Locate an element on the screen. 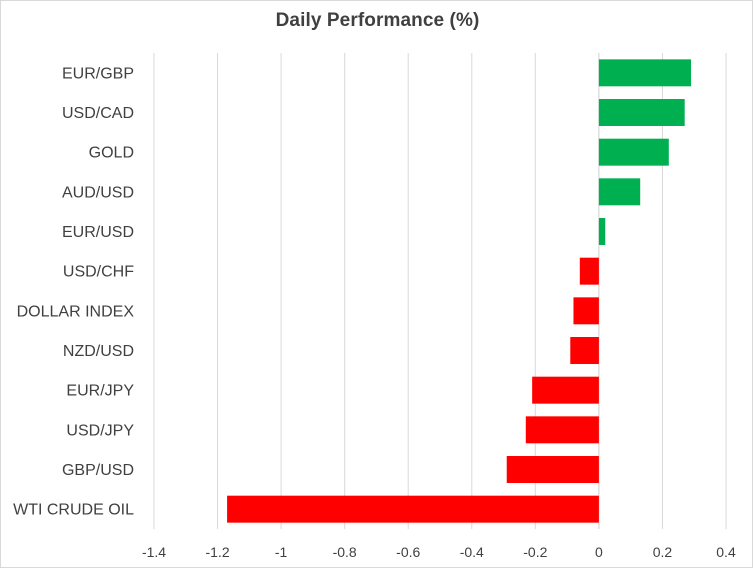 Image resolution: width=753 pixels, height=568 pixels. category-label: DOLLAR INDEX is located at coordinates (76, 311).